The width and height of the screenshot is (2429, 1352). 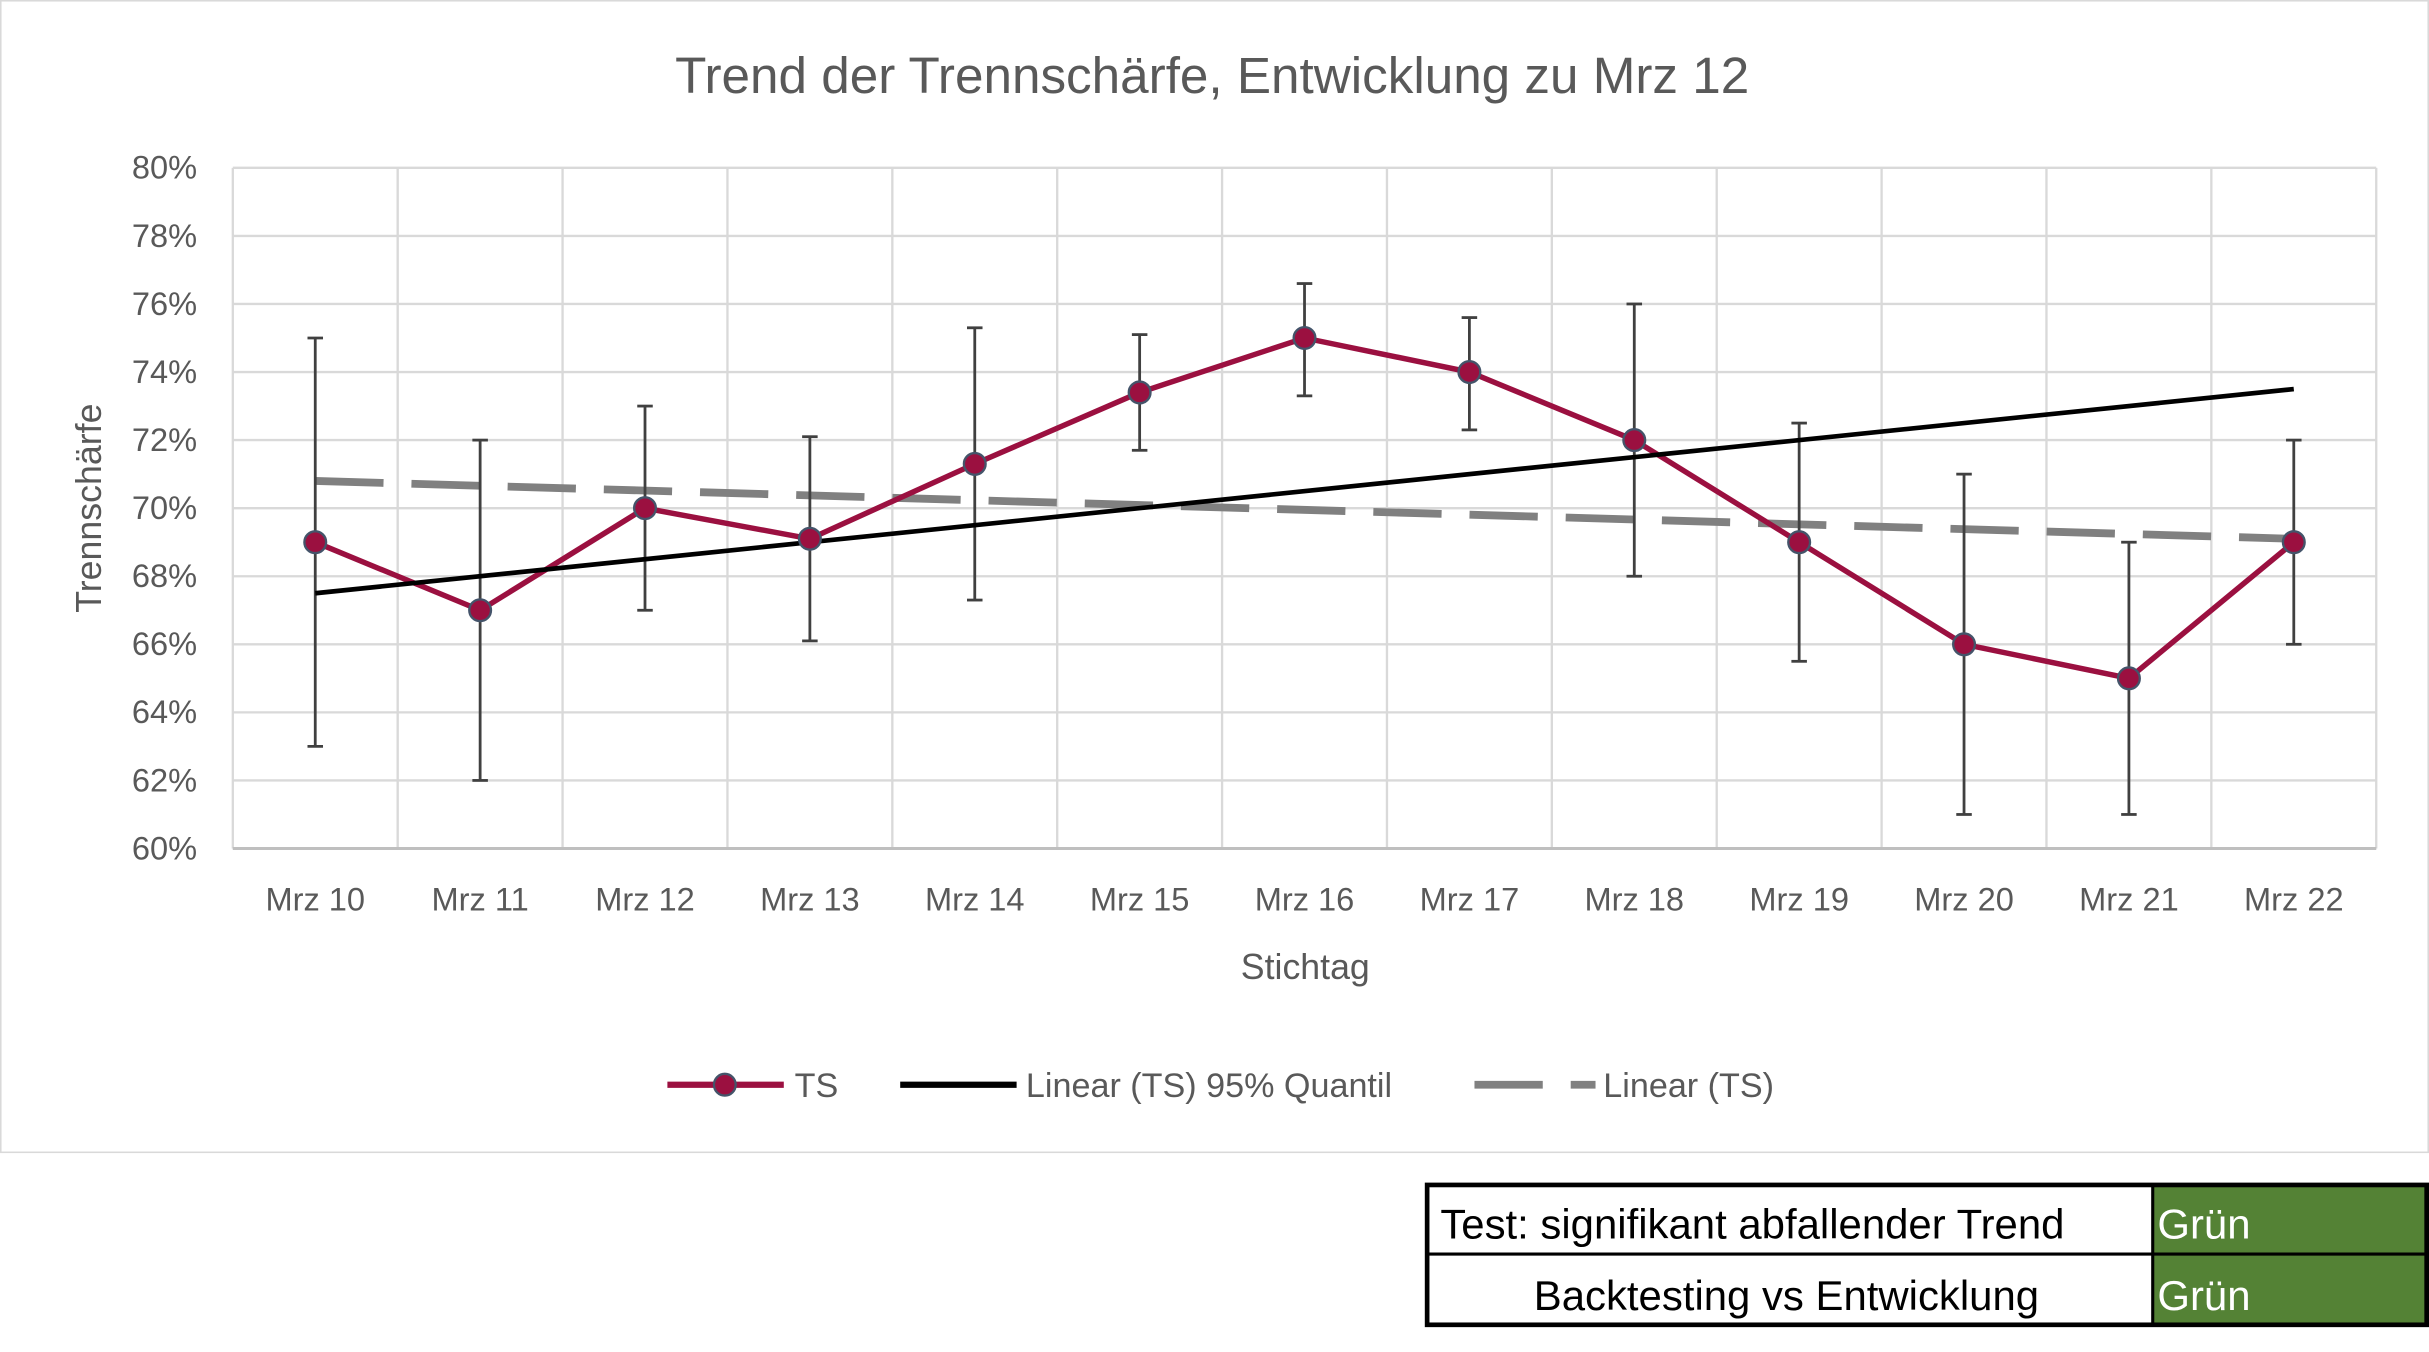 What do you see at coordinates (164, 711) in the screenshot?
I see `y-tick-label: 64%` at bounding box center [164, 711].